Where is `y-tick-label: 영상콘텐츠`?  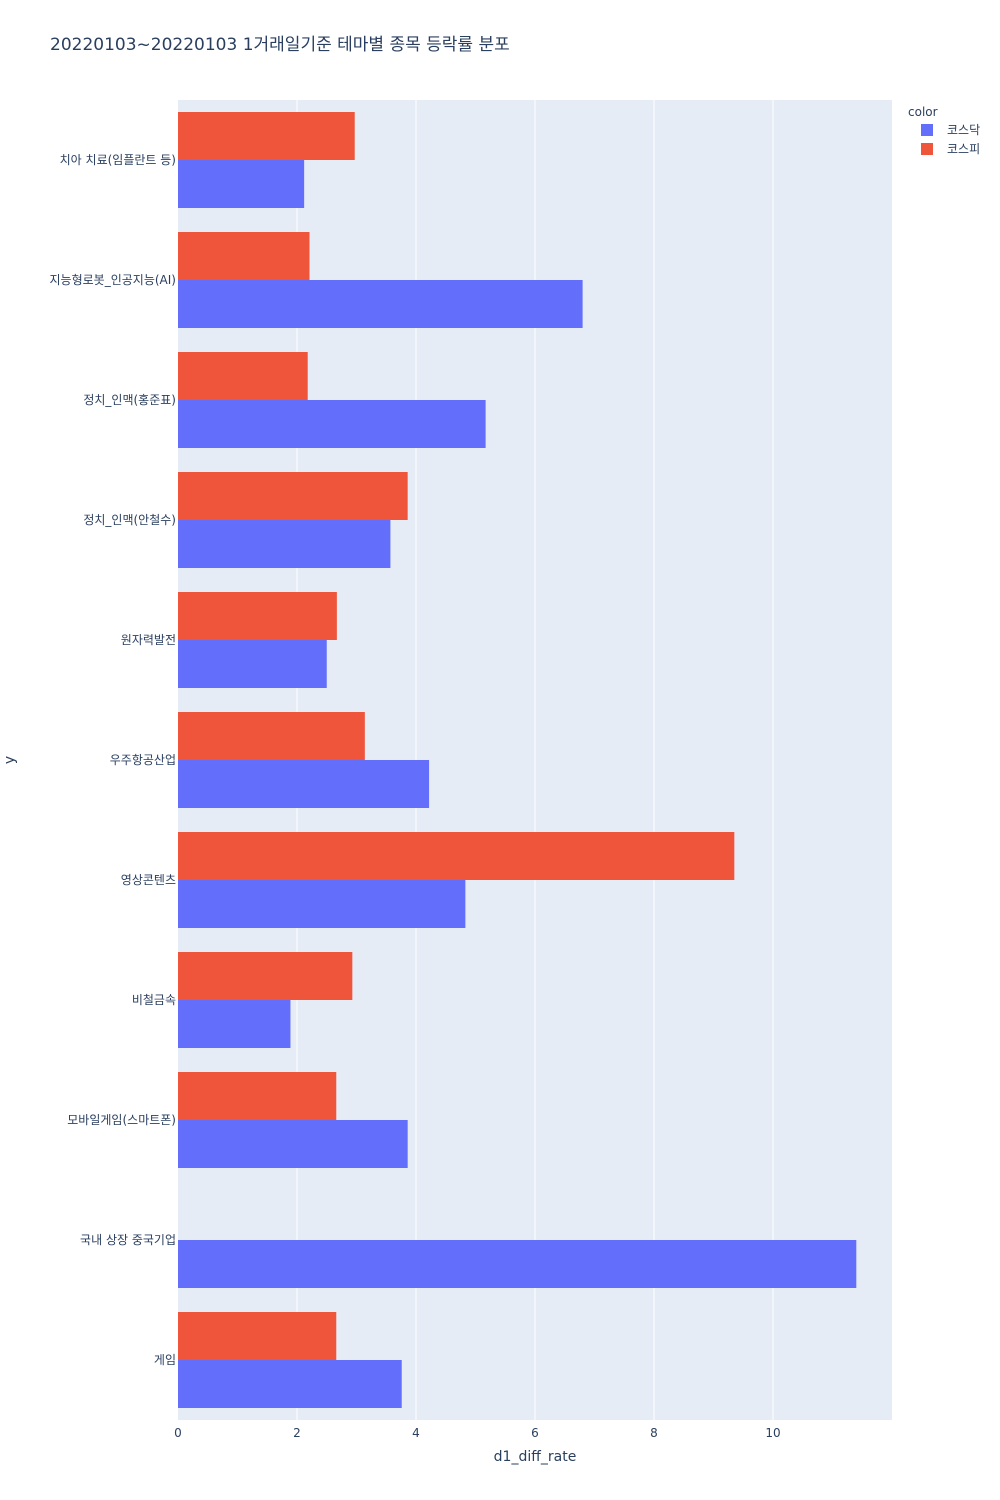 y-tick-label: 영상콘텐츠 is located at coordinates (148, 880).